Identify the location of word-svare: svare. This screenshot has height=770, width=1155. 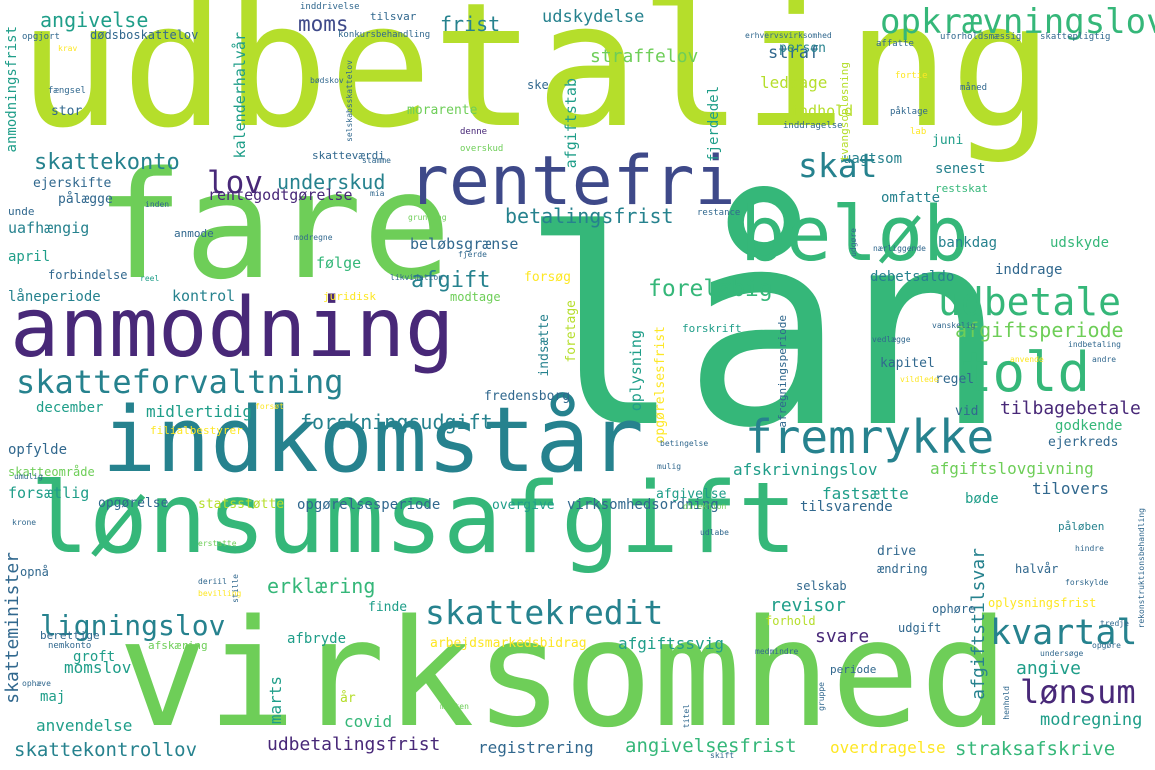
(842, 636).